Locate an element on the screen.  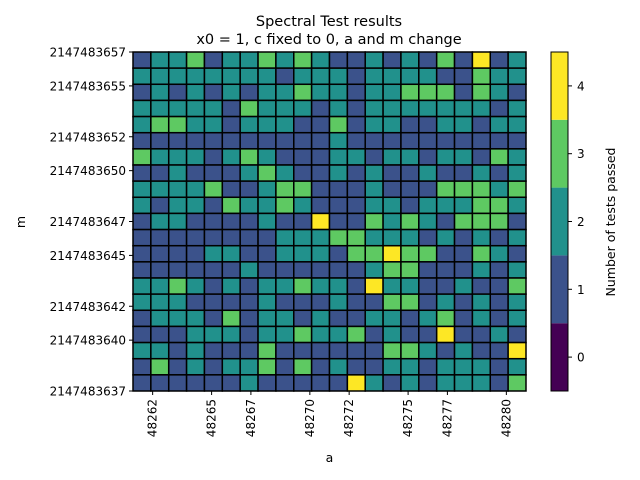
y-axis-label: m is located at coordinates (20, 222).